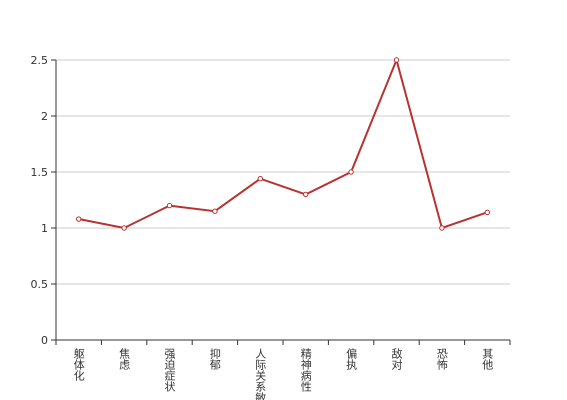 Image resolution: width=567 pixels, height=400 pixels. What do you see at coordinates (260, 374) in the screenshot?
I see `x-tick-label: 人际关系敏感` at bounding box center [260, 374].